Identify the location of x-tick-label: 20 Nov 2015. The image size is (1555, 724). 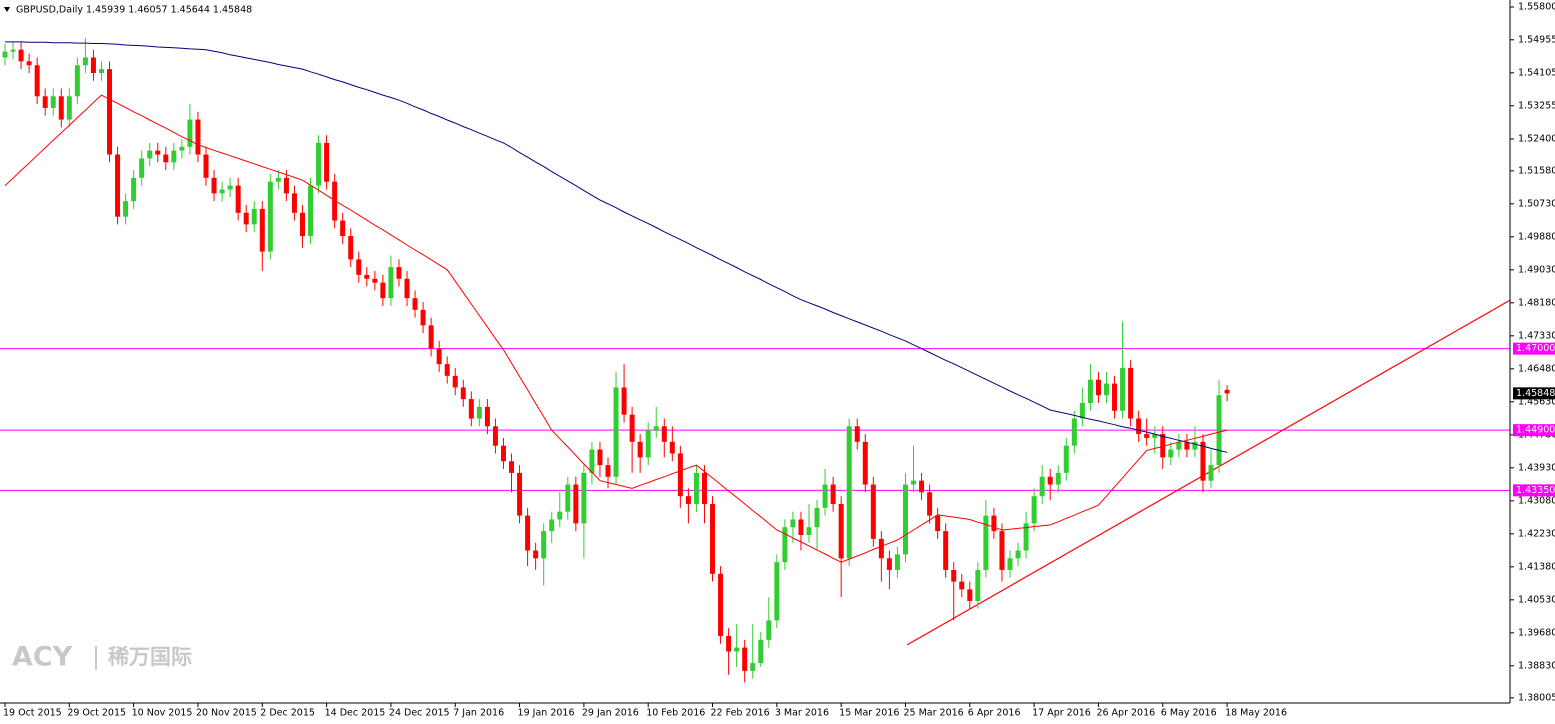
(226, 713).